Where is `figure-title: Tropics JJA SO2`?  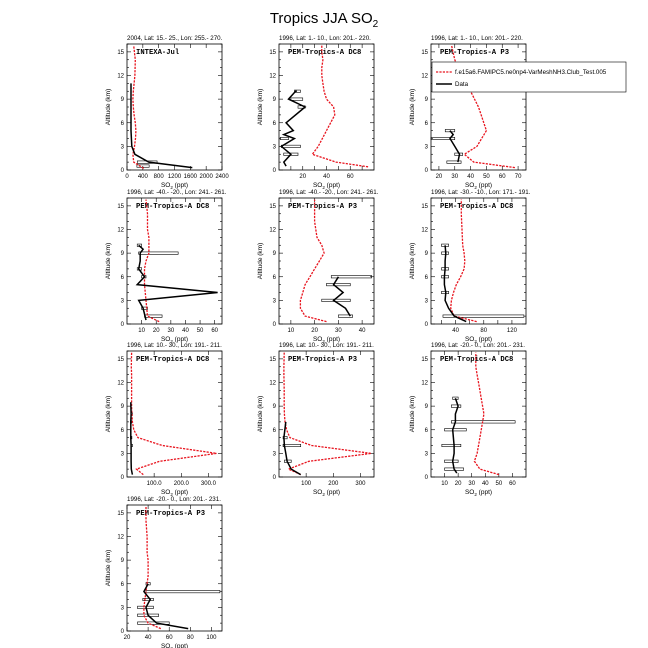 figure-title: Tropics JJA SO2 is located at coordinates (324, 20).